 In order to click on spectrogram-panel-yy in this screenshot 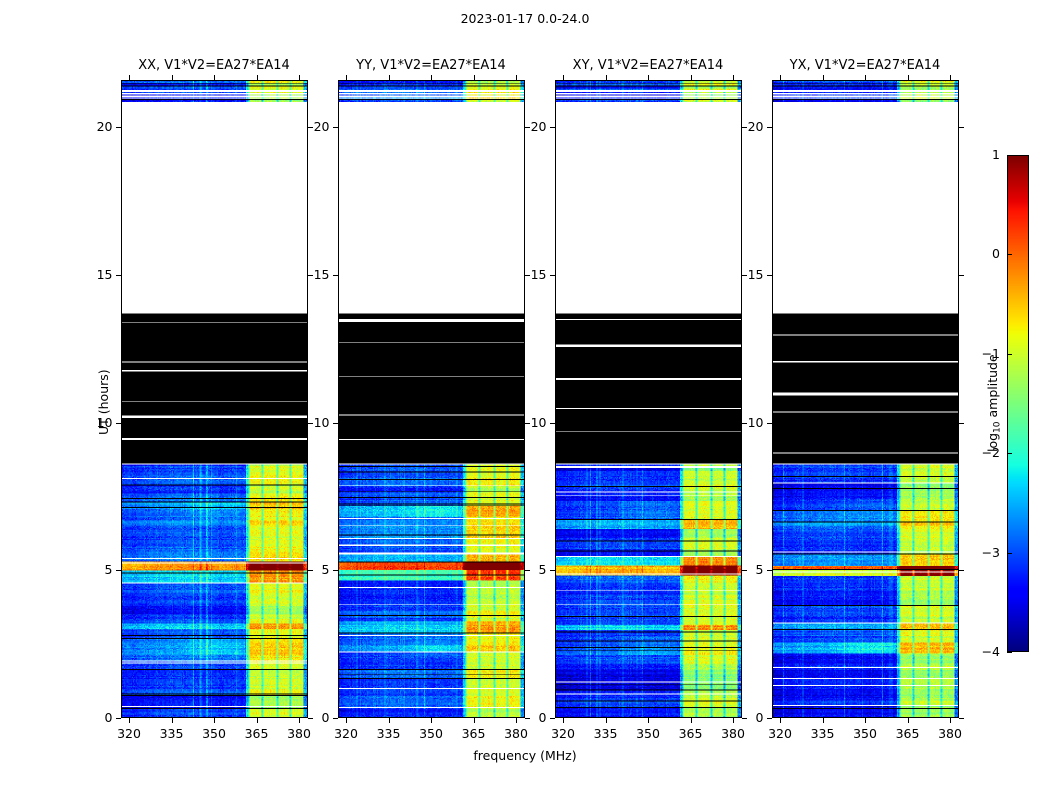, I will do `click(431, 399)`.